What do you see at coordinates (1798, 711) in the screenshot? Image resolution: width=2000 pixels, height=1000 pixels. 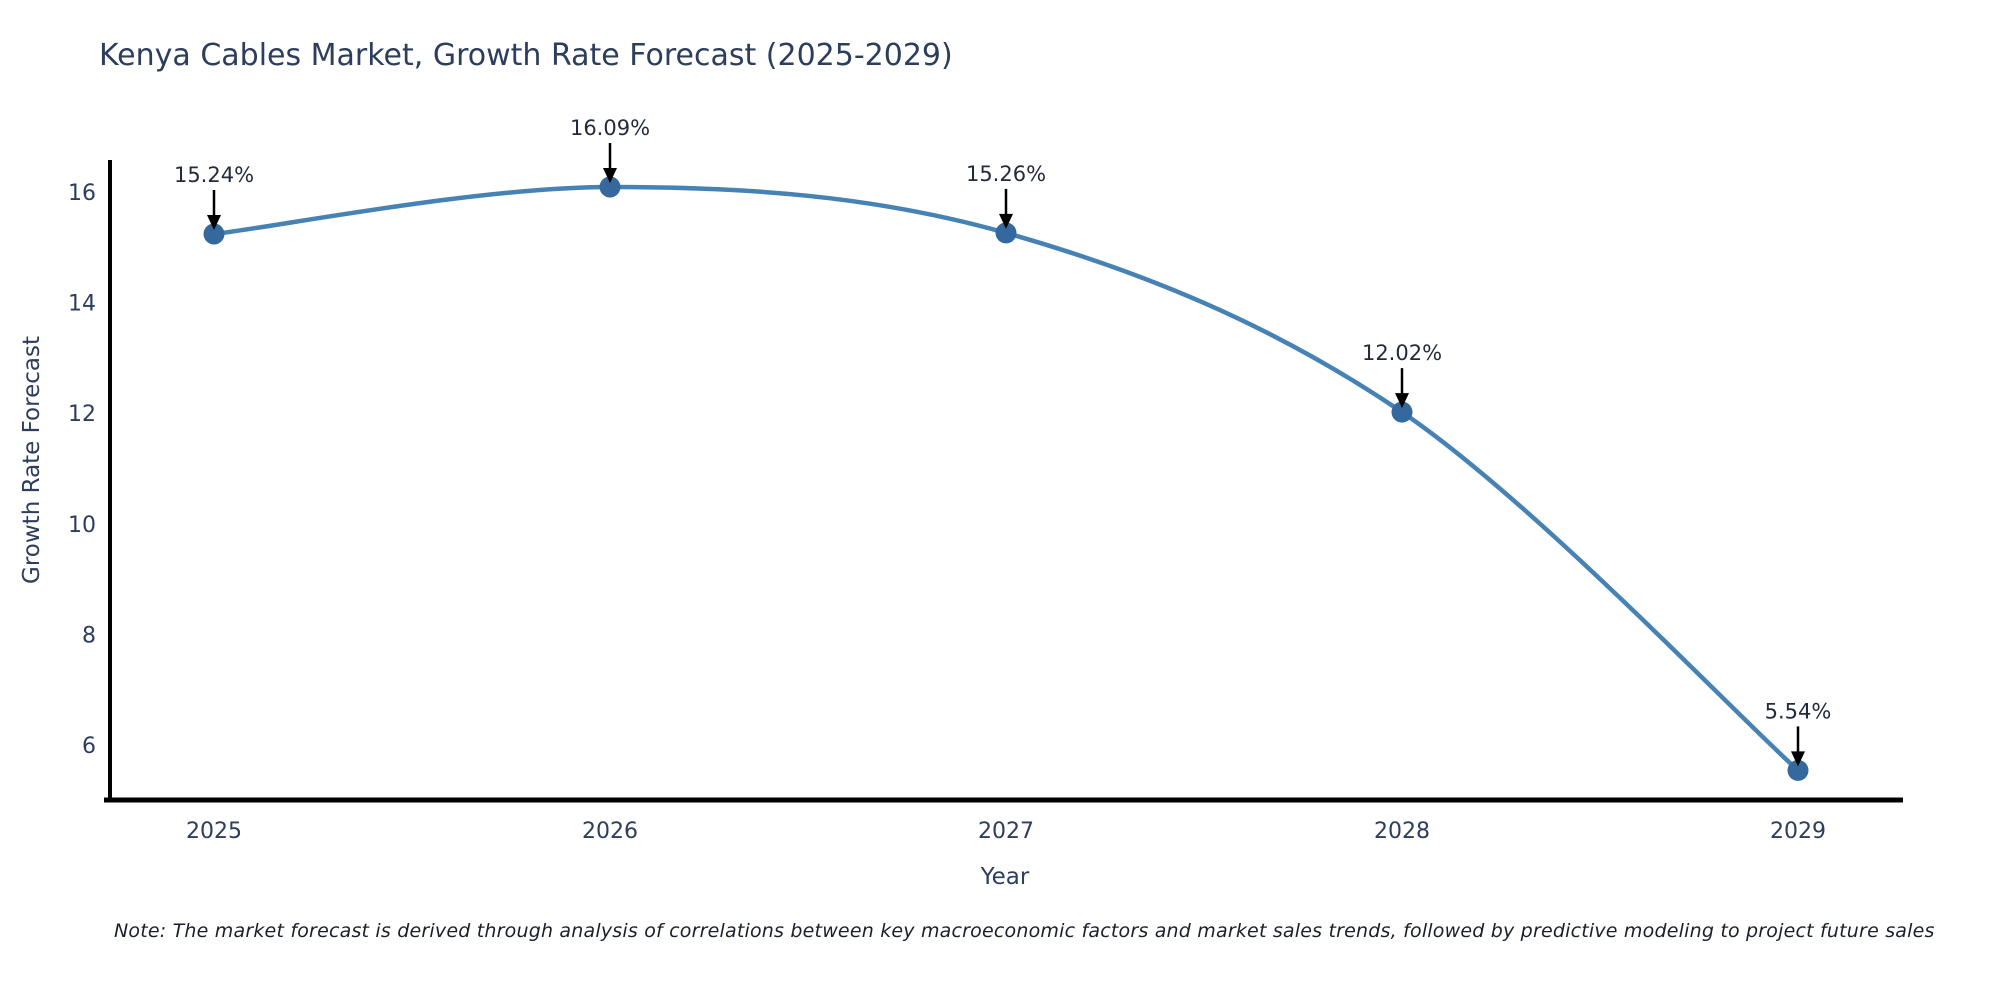 I see `point-annotation-label: 5.54%` at bounding box center [1798, 711].